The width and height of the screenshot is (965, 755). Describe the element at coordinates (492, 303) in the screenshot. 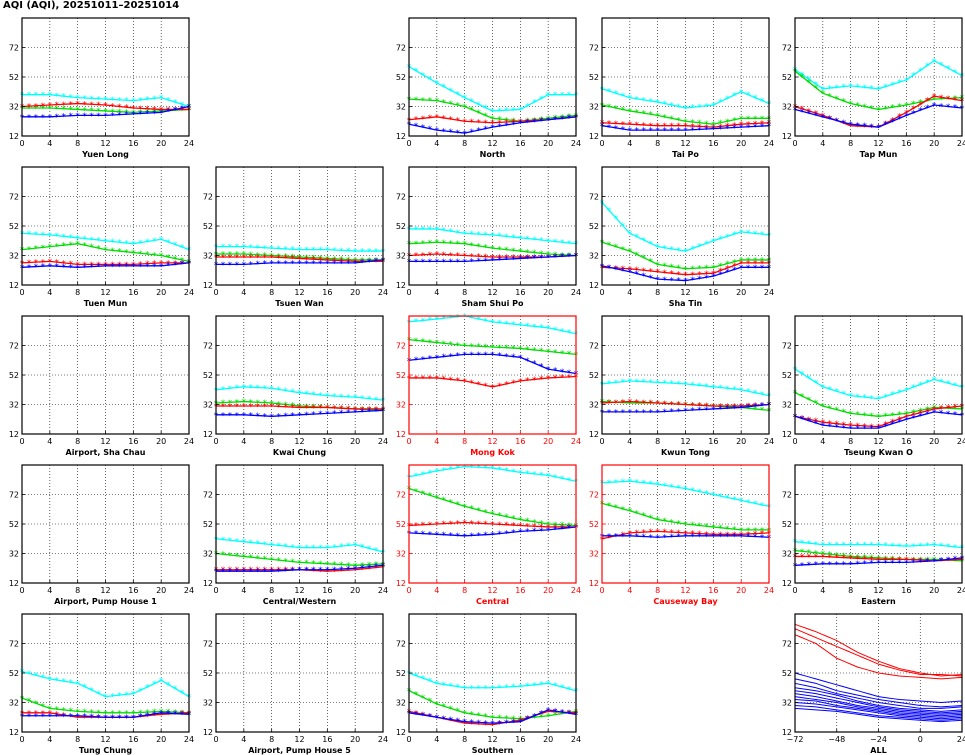

I see `panel-title-sham-shui-po: Sham Shui Po` at that location.